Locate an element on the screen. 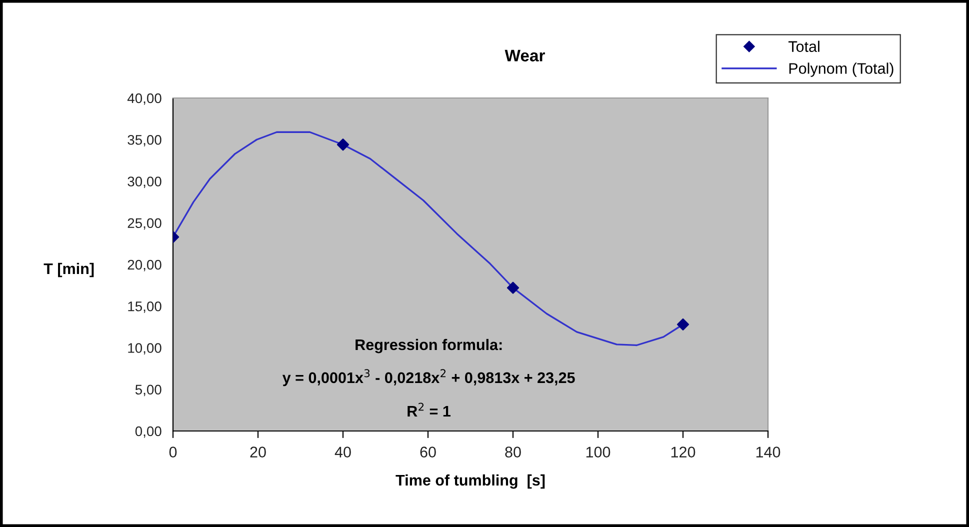  y-tick-label: 5,00 is located at coordinates (148, 390).